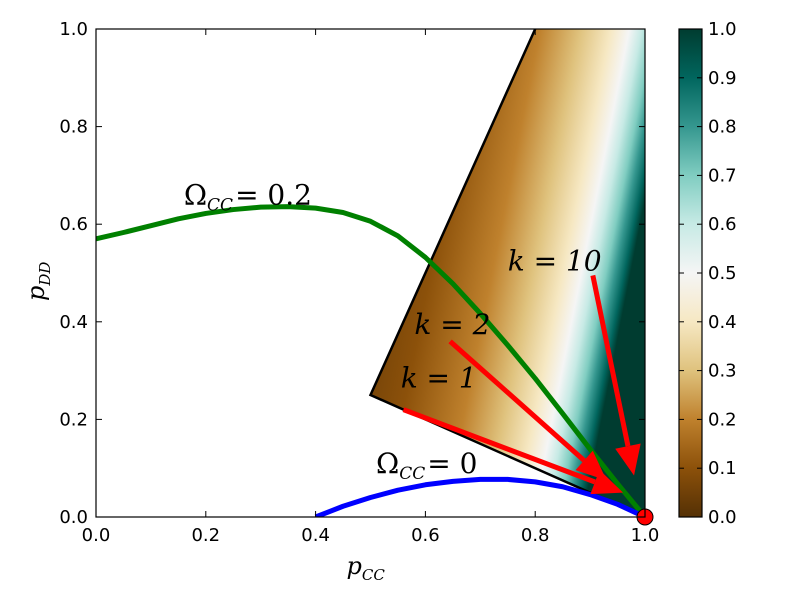 The width and height of the screenshot is (800, 600). What do you see at coordinates (722, 127) in the screenshot?
I see `colorbar-tick-label: 0.8` at bounding box center [722, 127].